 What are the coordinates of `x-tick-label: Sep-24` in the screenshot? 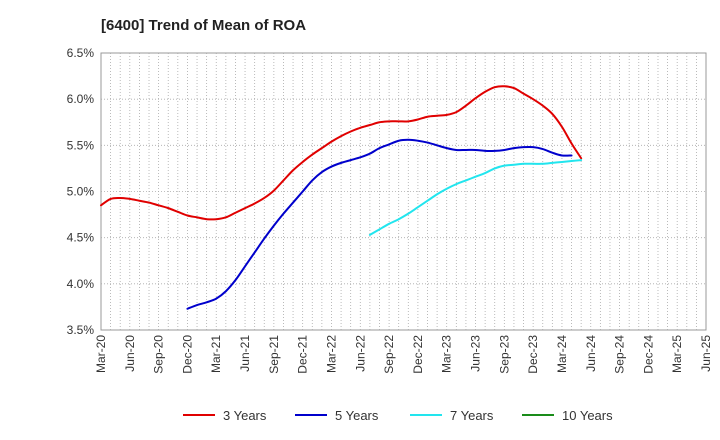 It's located at (620, 354).